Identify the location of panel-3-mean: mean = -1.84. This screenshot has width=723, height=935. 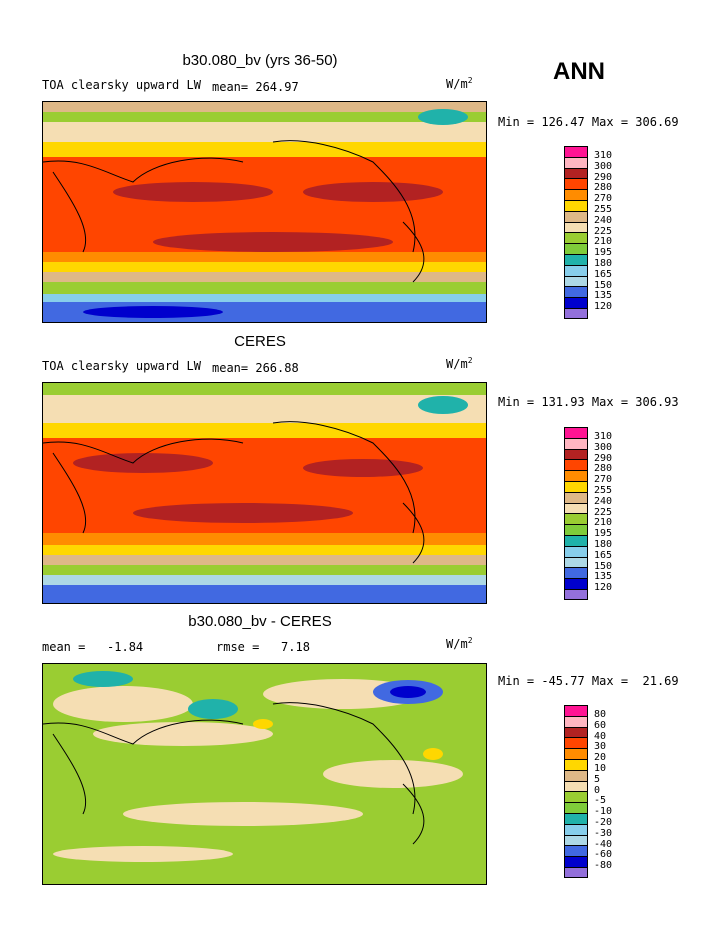
(93, 647).